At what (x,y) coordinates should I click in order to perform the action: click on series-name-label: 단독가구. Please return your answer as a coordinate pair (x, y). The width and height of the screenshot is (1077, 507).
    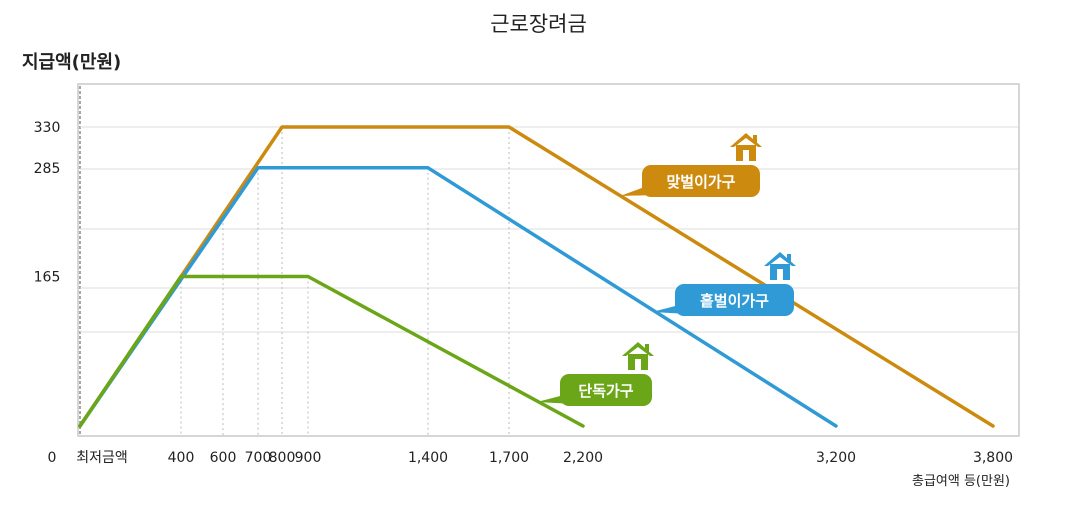
    Looking at the image, I should click on (605, 391).